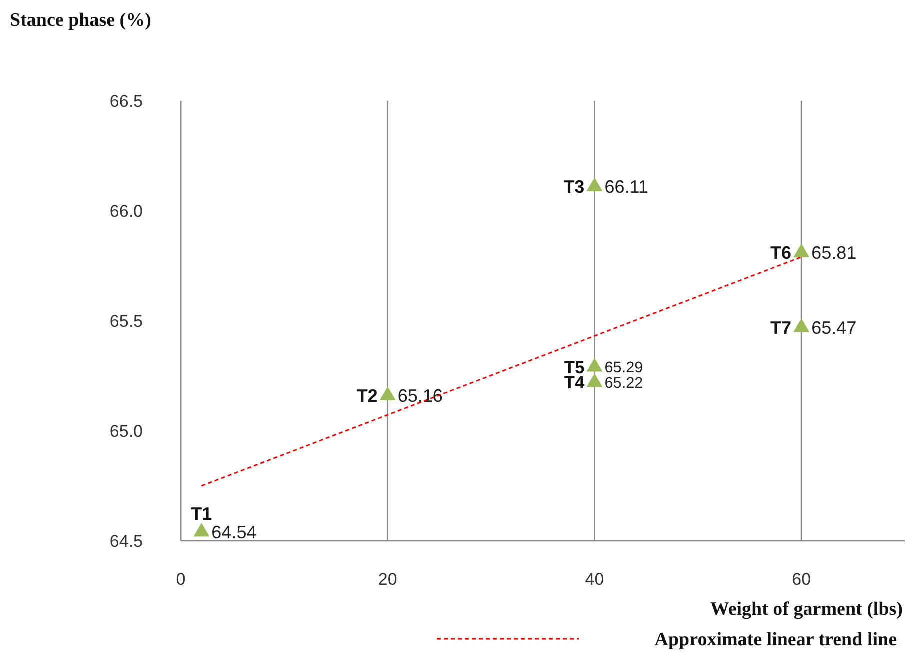 The width and height of the screenshot is (906, 653). I want to click on y-tick-label: 66.5, so click(126, 101).